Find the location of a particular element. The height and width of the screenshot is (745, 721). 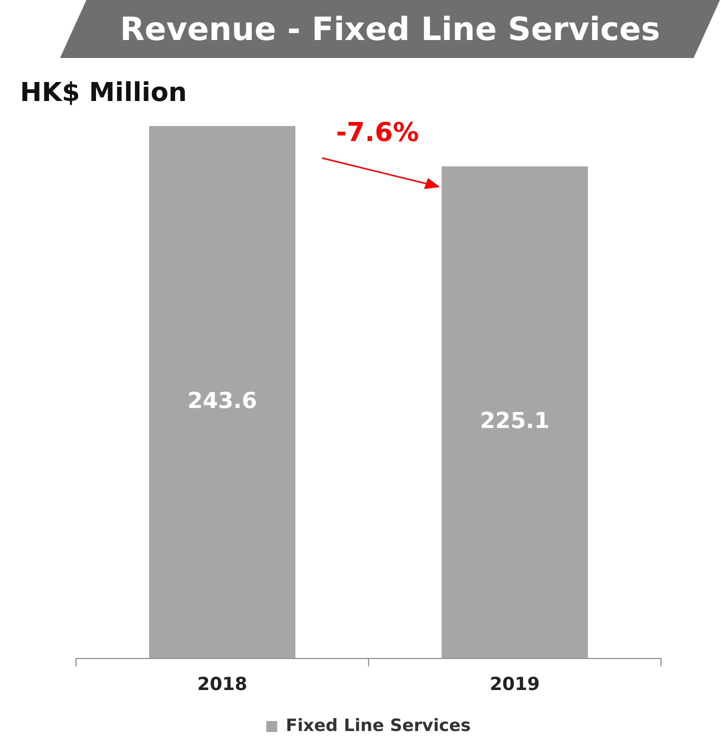

x-tick-label: 2018 is located at coordinates (222, 684).